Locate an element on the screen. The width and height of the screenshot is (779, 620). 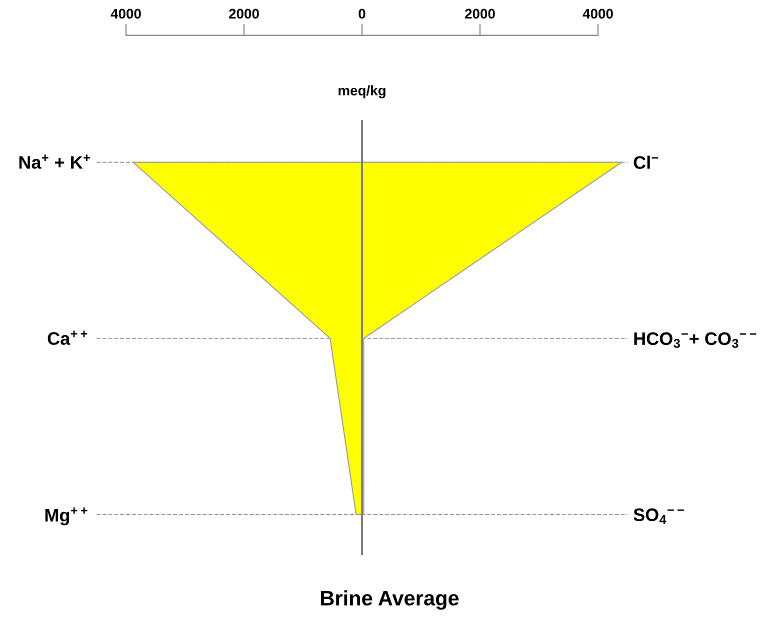
y-tick-label: Mg$^{++}$ is located at coordinates (66, 516).